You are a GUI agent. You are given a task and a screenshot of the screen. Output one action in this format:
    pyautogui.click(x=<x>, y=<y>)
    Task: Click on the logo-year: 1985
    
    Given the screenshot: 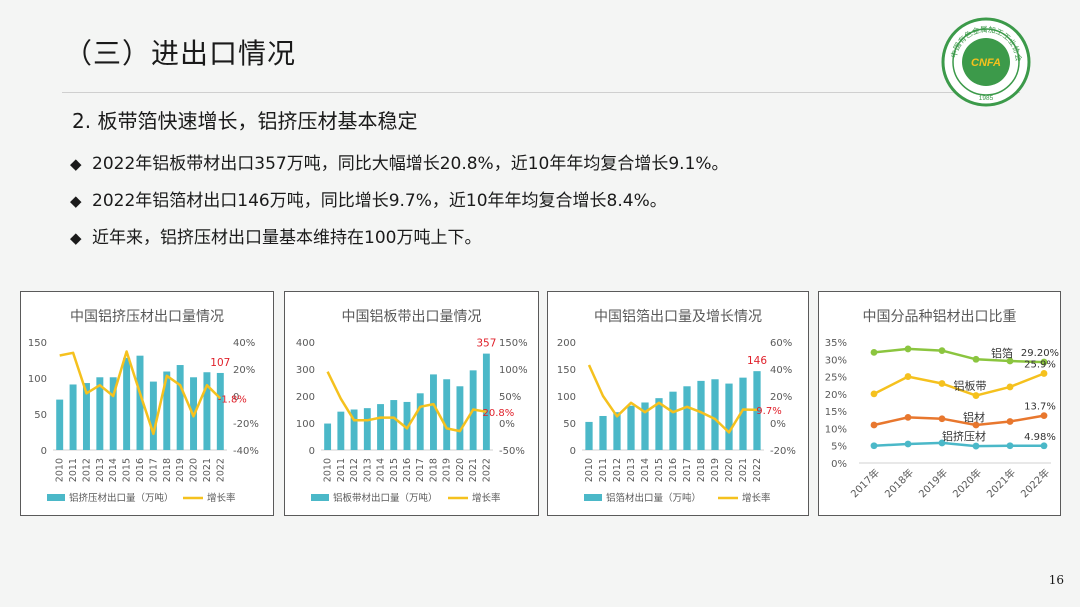 What is the action you would take?
    pyautogui.click(x=986, y=98)
    